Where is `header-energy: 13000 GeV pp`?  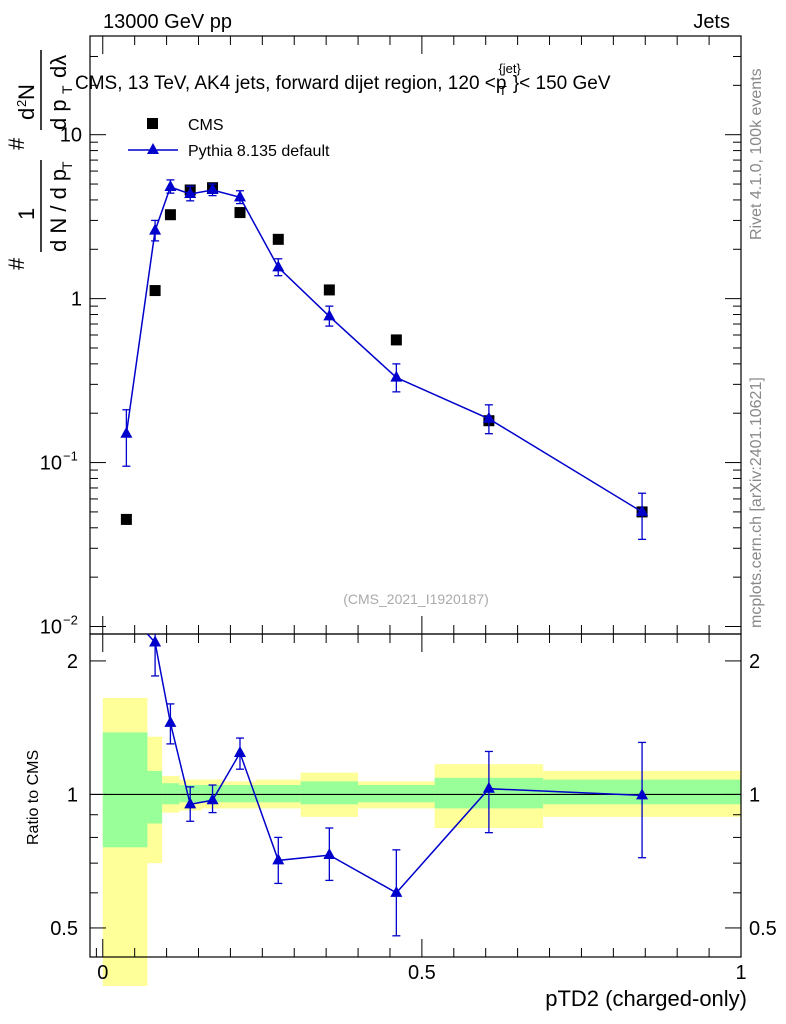 header-energy: 13000 GeV pp is located at coordinates (167, 22).